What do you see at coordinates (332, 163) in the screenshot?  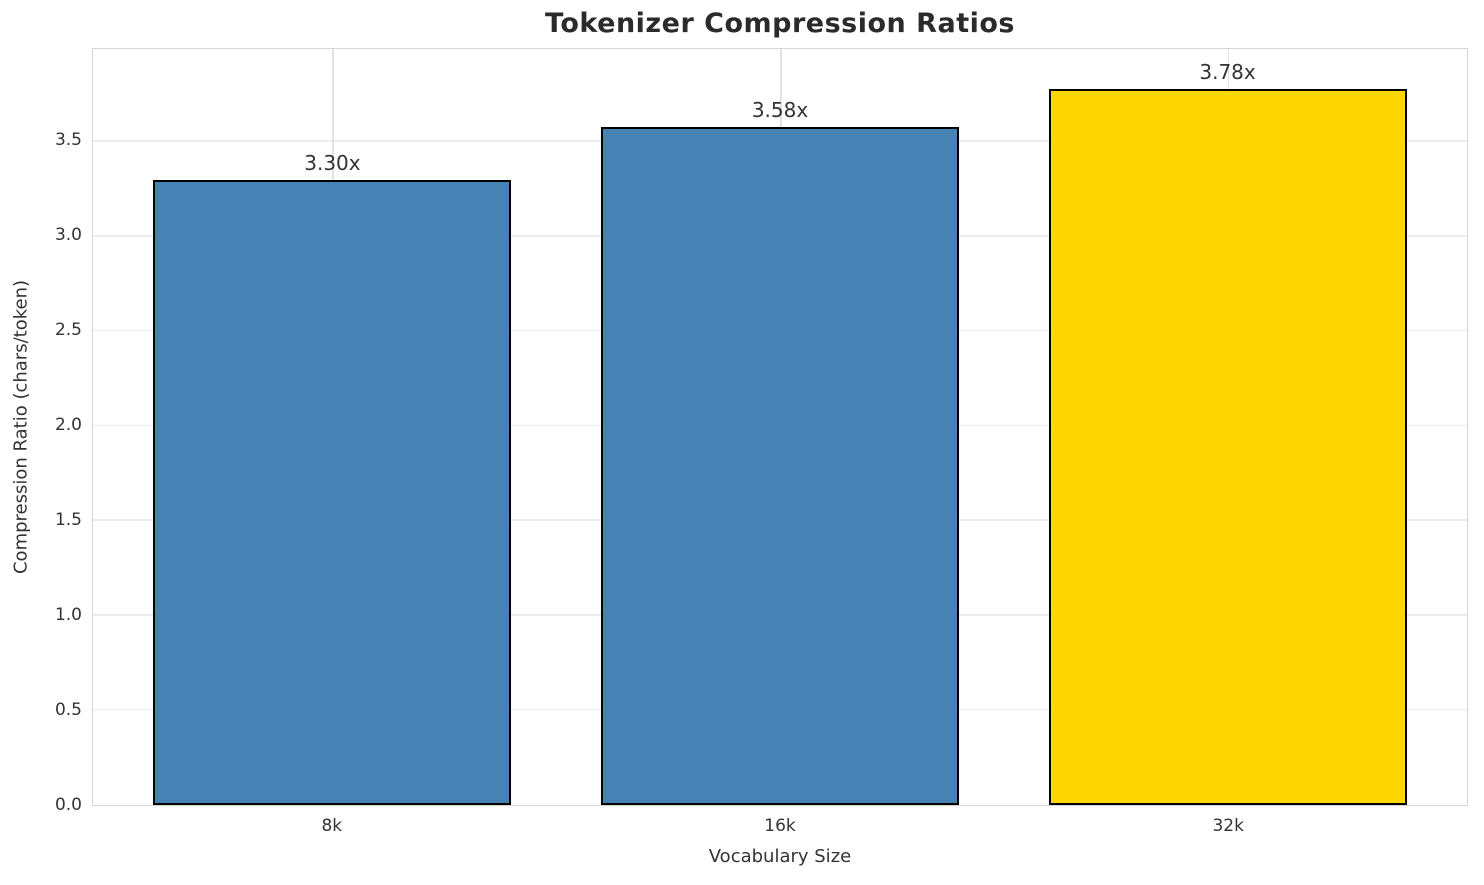 I see `bar-value-label: 3.30x` at bounding box center [332, 163].